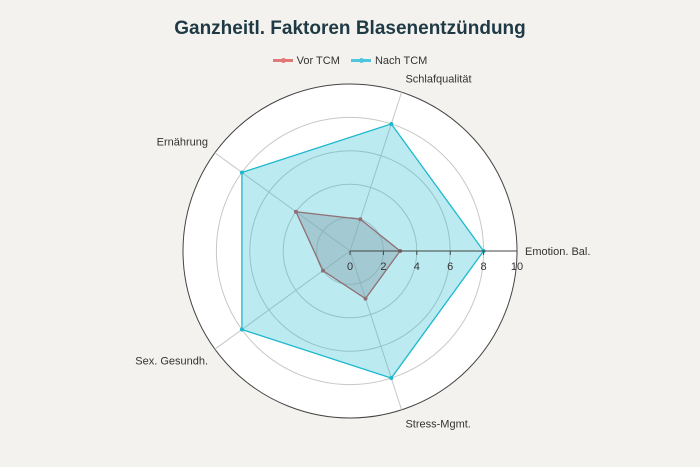  I want to click on legend-item-vor-tcm: Vor TCM, so click(306, 60).